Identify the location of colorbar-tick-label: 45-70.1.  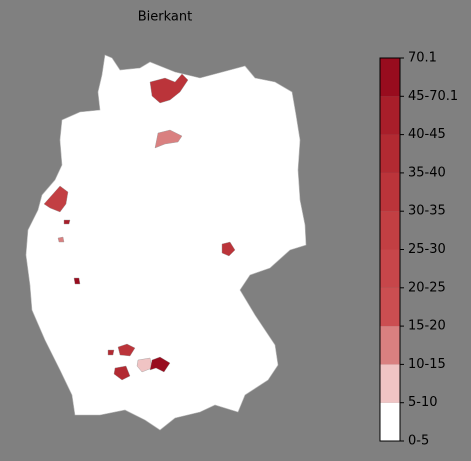
(433, 96).